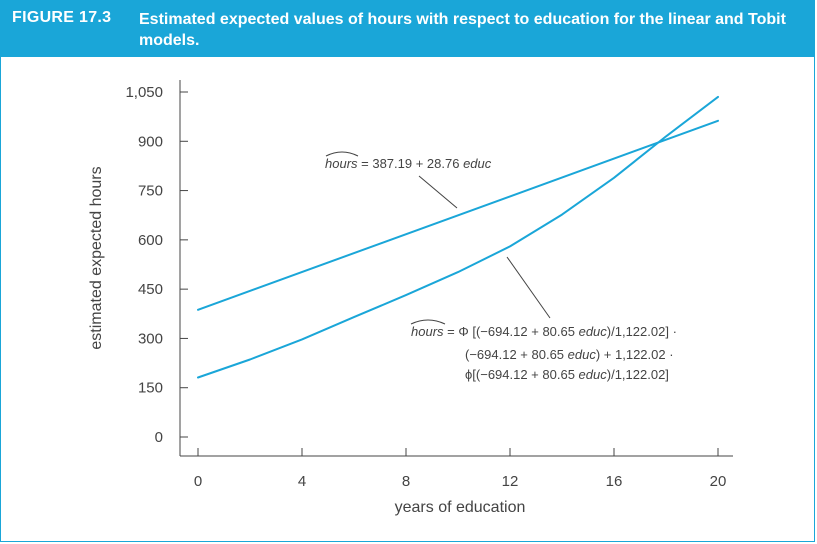 This screenshot has height=544, width=817. I want to click on x-tick-label: 12, so click(510, 481).